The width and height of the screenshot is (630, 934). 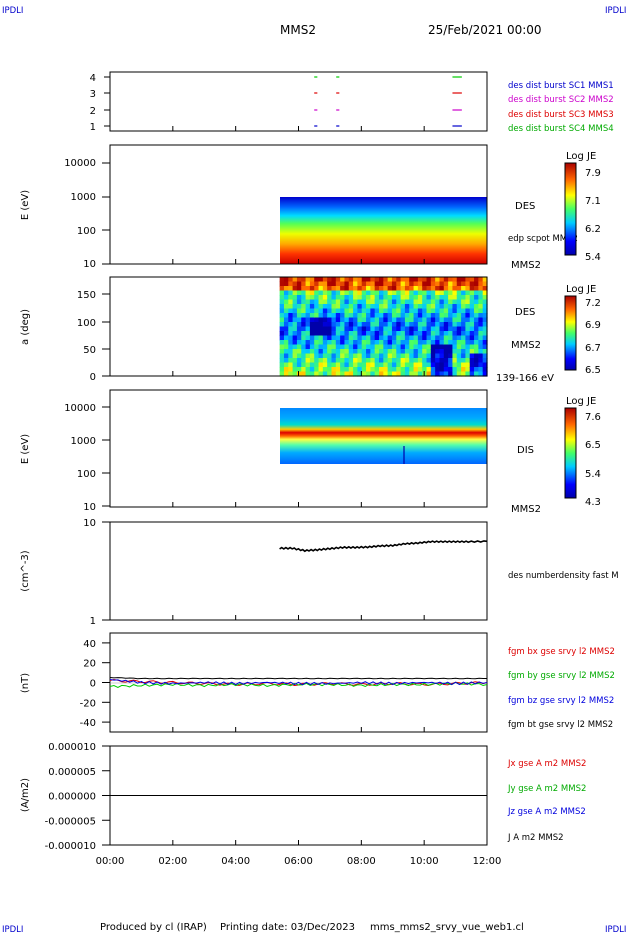 What do you see at coordinates (298, 571) in the screenshot?
I see `panel-density-frame` at bounding box center [298, 571].